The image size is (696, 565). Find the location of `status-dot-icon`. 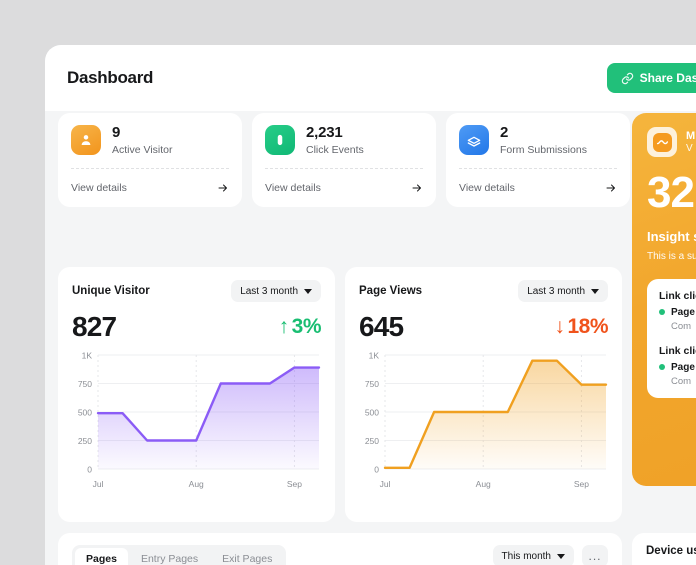

status-dot-icon is located at coordinates (662, 312).